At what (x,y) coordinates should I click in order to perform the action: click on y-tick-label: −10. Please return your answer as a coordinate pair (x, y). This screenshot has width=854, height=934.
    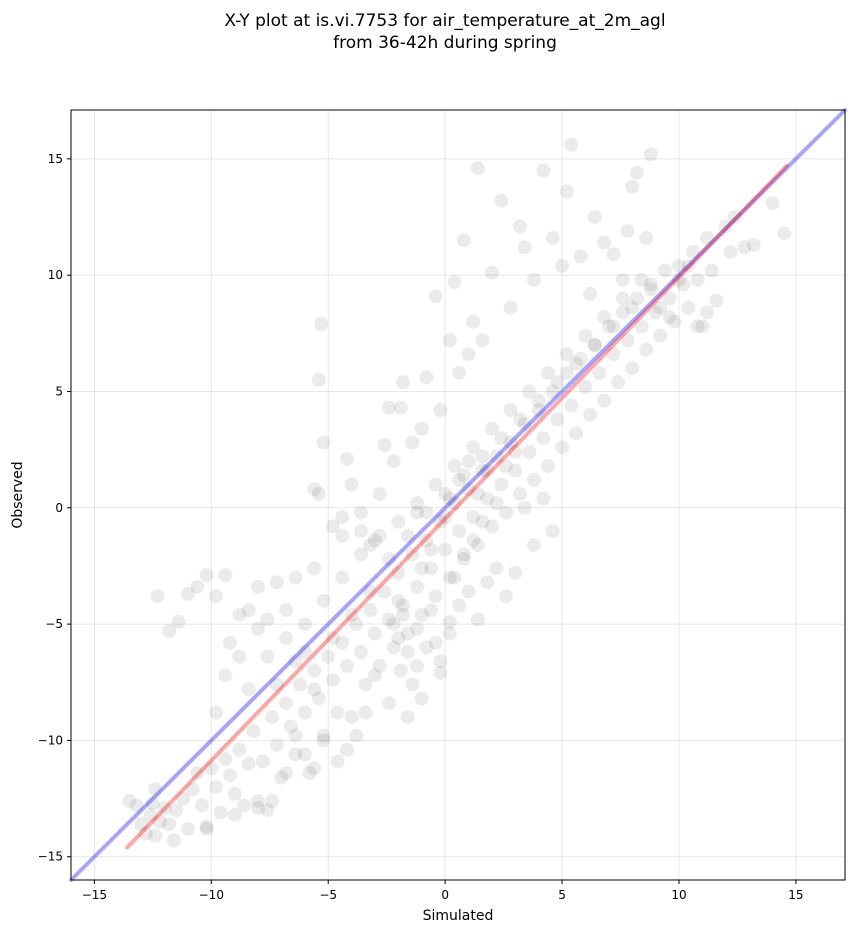
    Looking at the image, I should click on (50, 740).